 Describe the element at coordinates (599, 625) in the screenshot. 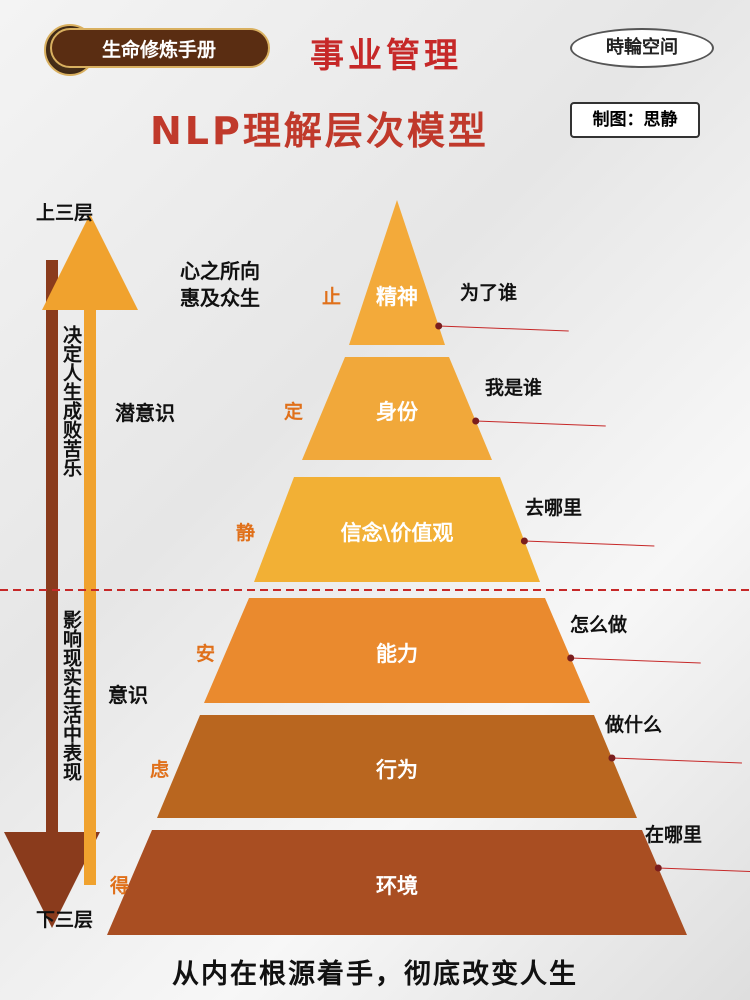

I see `layer-question: 怎么做` at that location.